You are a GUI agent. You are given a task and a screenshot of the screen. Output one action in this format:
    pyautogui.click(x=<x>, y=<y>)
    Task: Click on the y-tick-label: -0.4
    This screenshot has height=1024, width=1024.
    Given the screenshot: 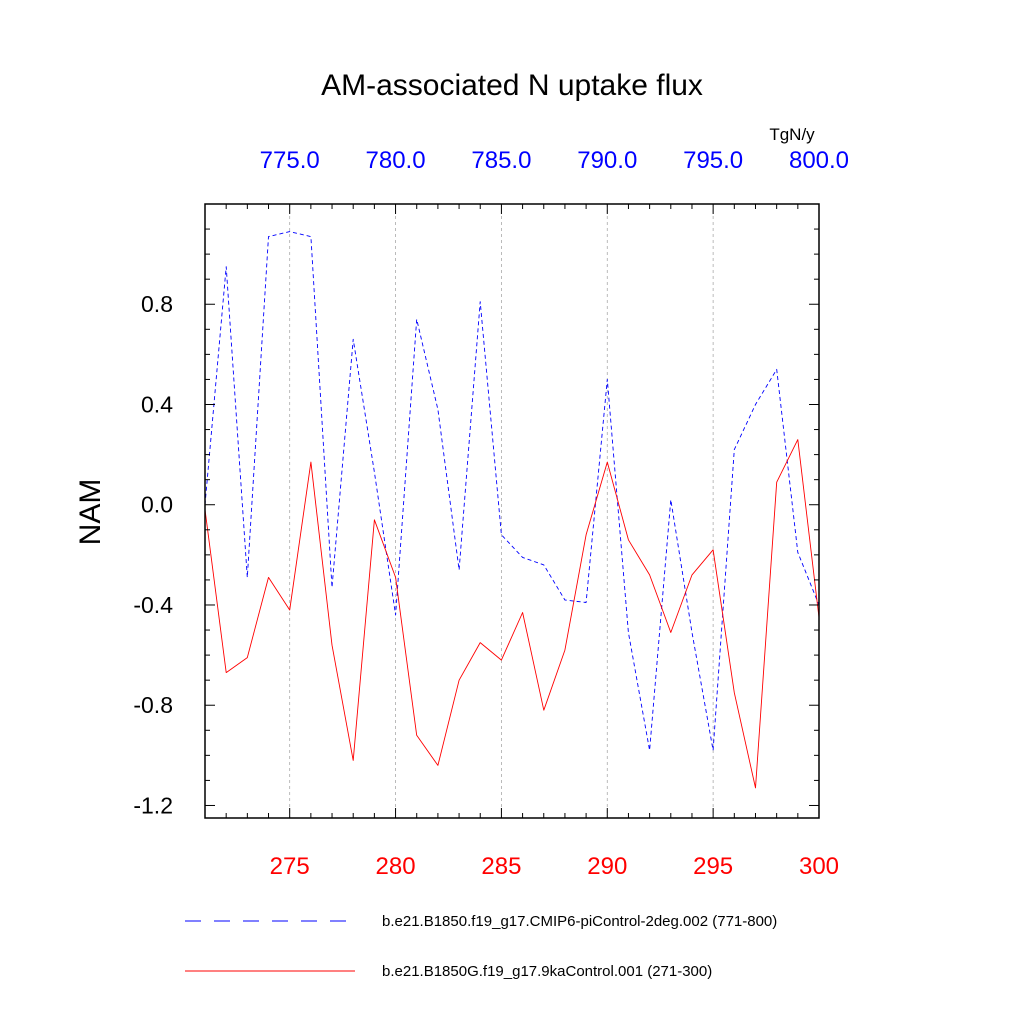 What is the action you would take?
    pyautogui.click(x=153, y=605)
    